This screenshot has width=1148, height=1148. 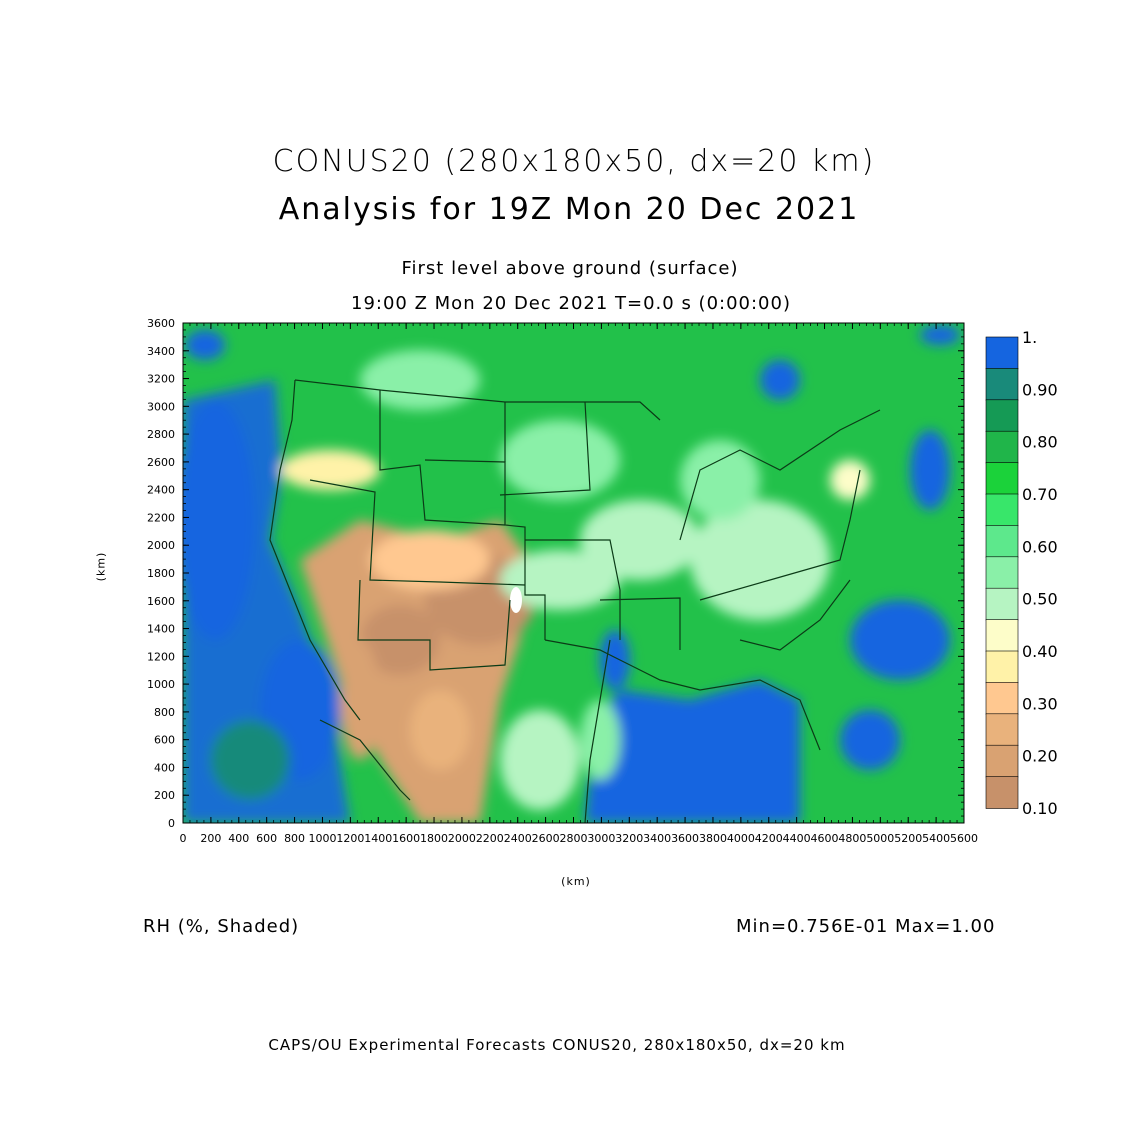 I want to click on y-tick-label: 1600, so click(x=161, y=601).